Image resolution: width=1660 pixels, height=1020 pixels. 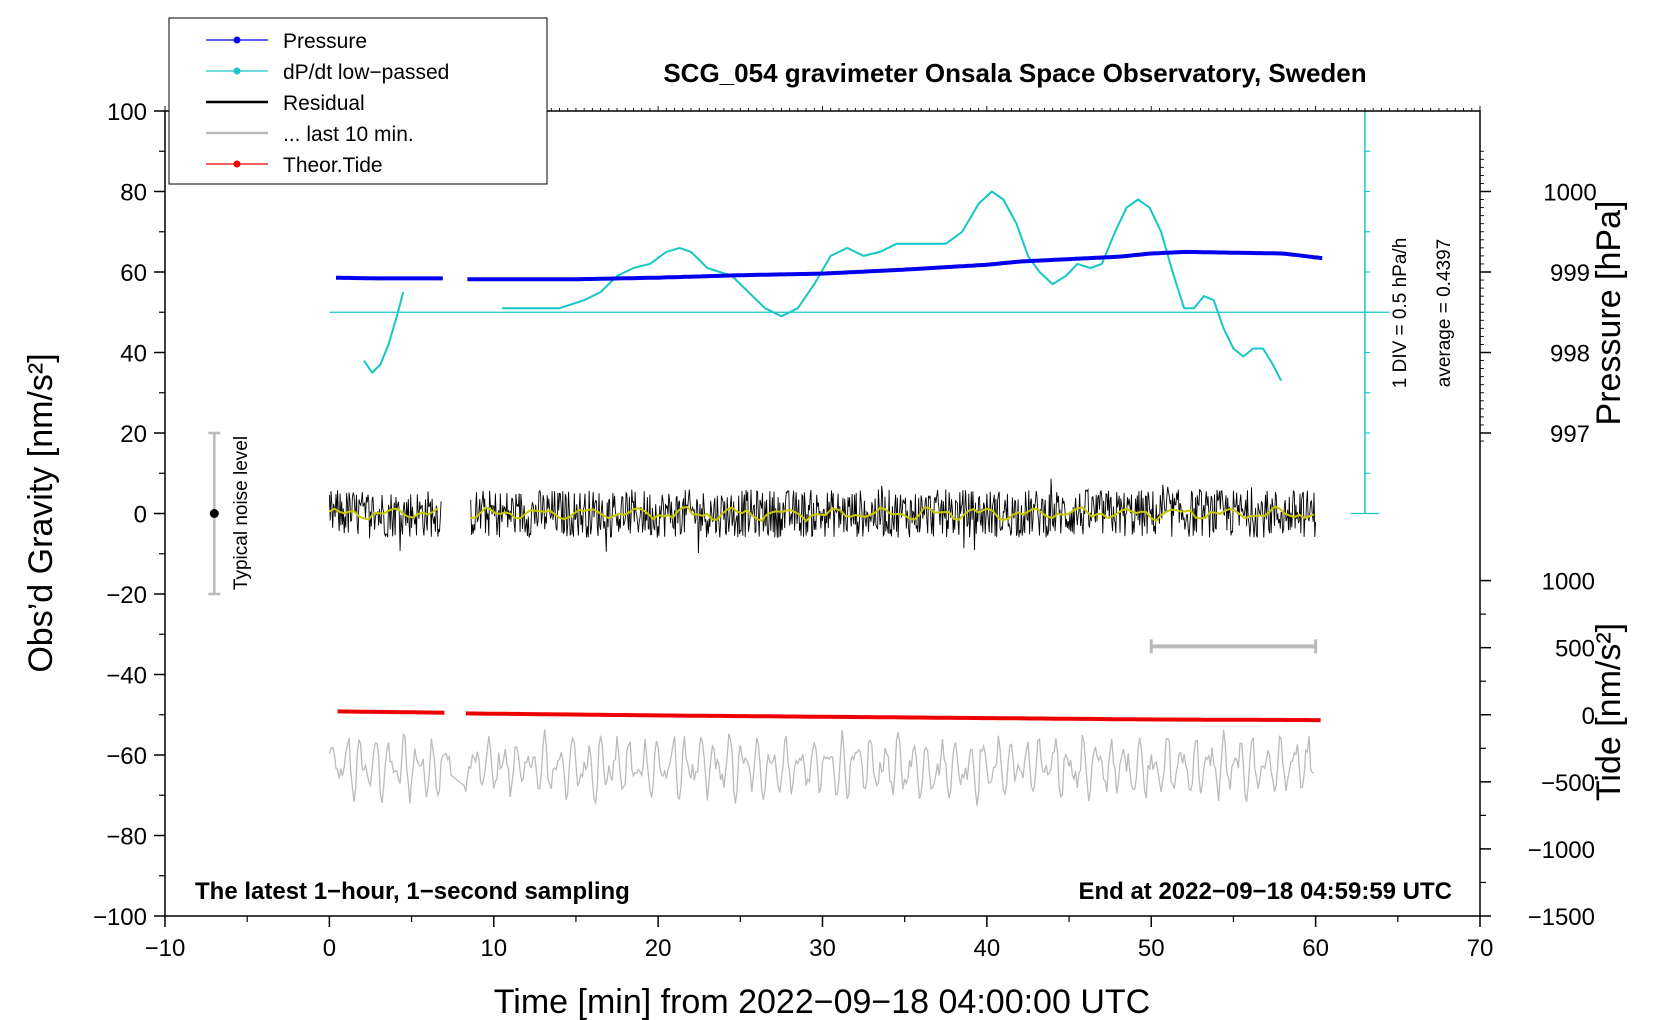 What do you see at coordinates (1561, 917) in the screenshot?
I see `tide-tick-label: −1500` at bounding box center [1561, 917].